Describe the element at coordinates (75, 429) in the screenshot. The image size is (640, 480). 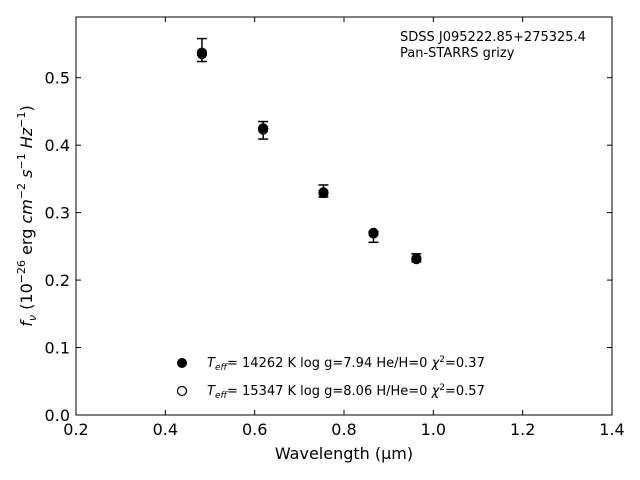
I see `x-tick-label: 0.2` at that location.